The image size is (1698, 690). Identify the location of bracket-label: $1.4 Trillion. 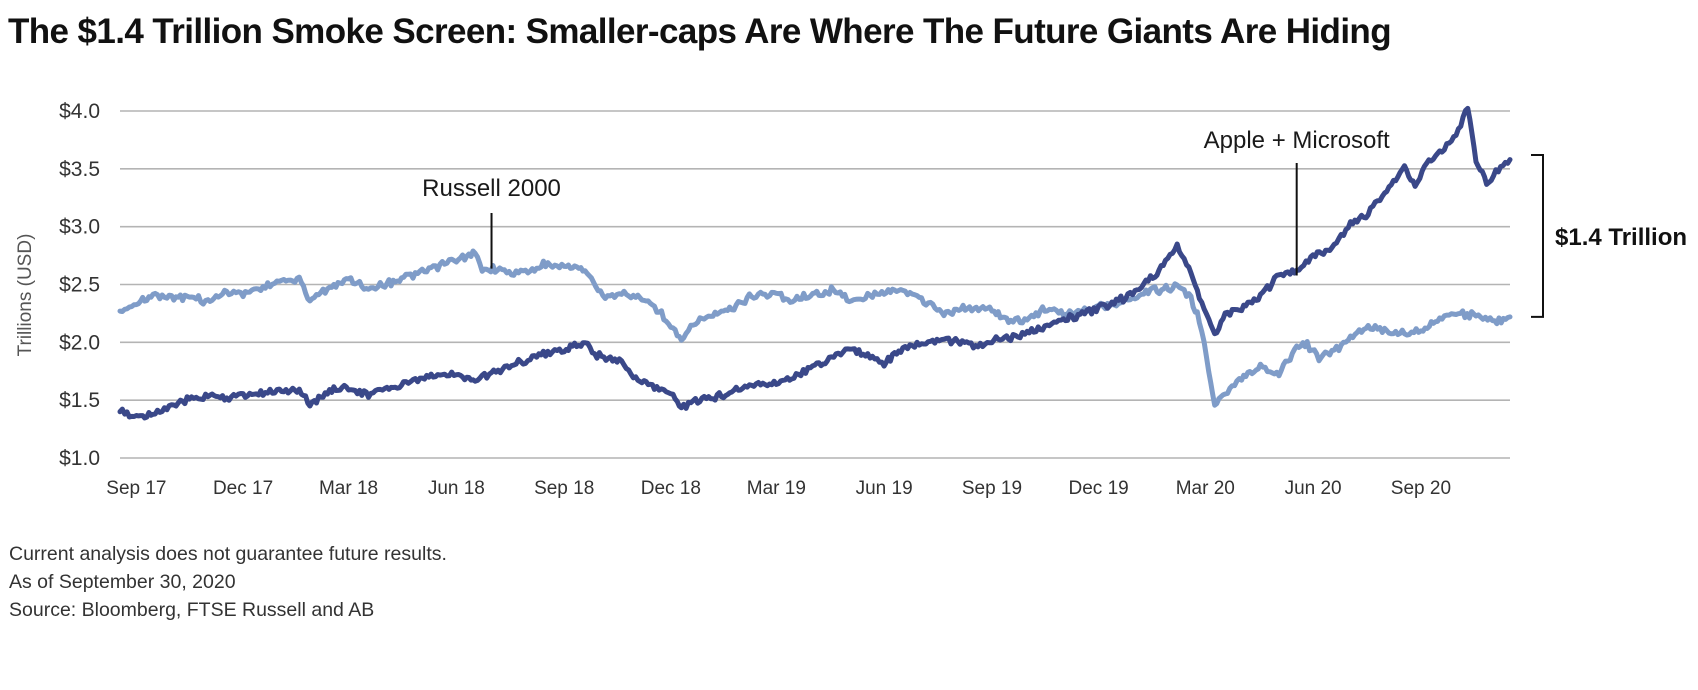
(1621, 237).